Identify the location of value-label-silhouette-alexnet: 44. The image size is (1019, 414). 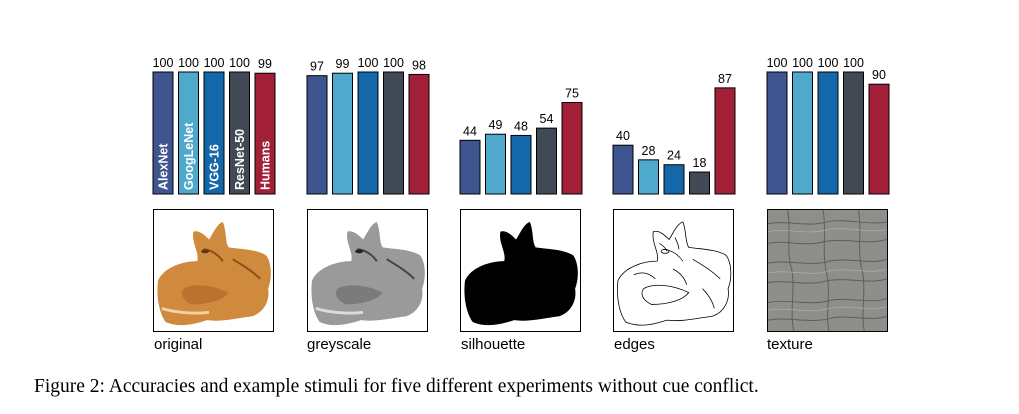
(470, 131).